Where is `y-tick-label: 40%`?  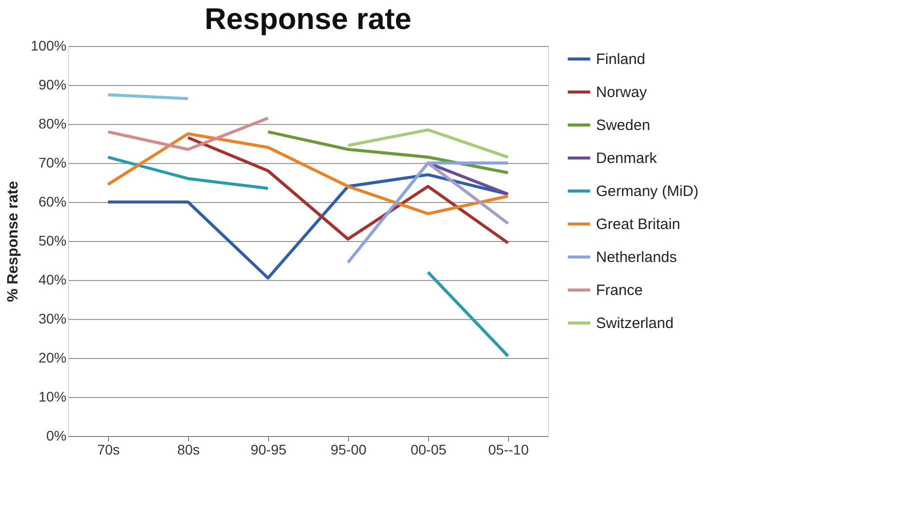 y-tick-label: 40% is located at coordinates (52, 280).